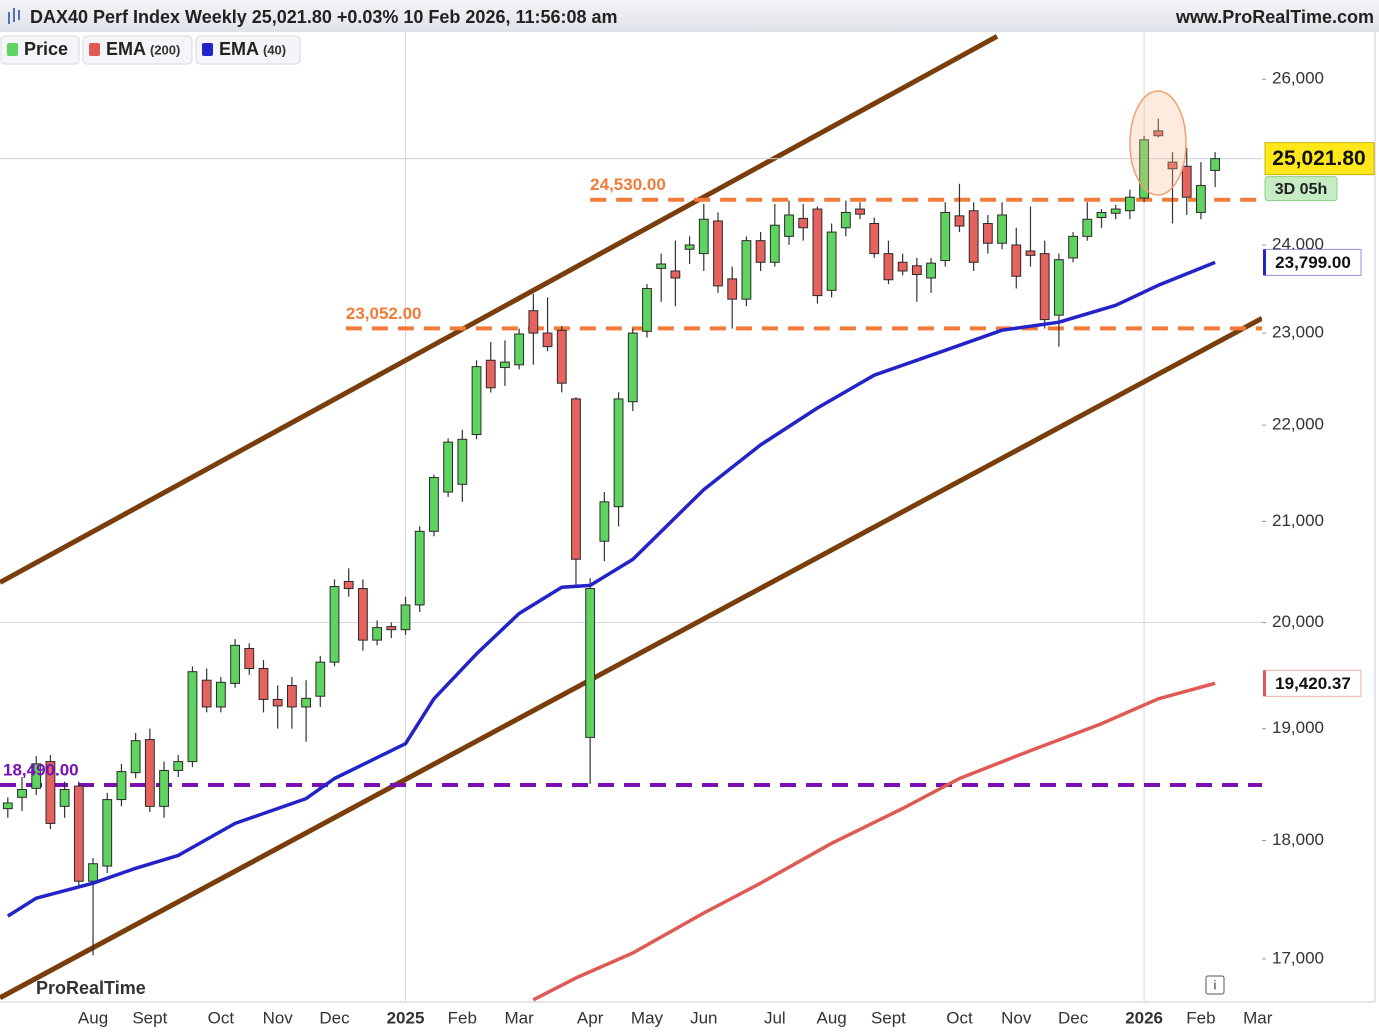 Image resolution: width=1379 pixels, height=1034 pixels. I want to click on countdown-label: 3D 05h, so click(1301, 189).